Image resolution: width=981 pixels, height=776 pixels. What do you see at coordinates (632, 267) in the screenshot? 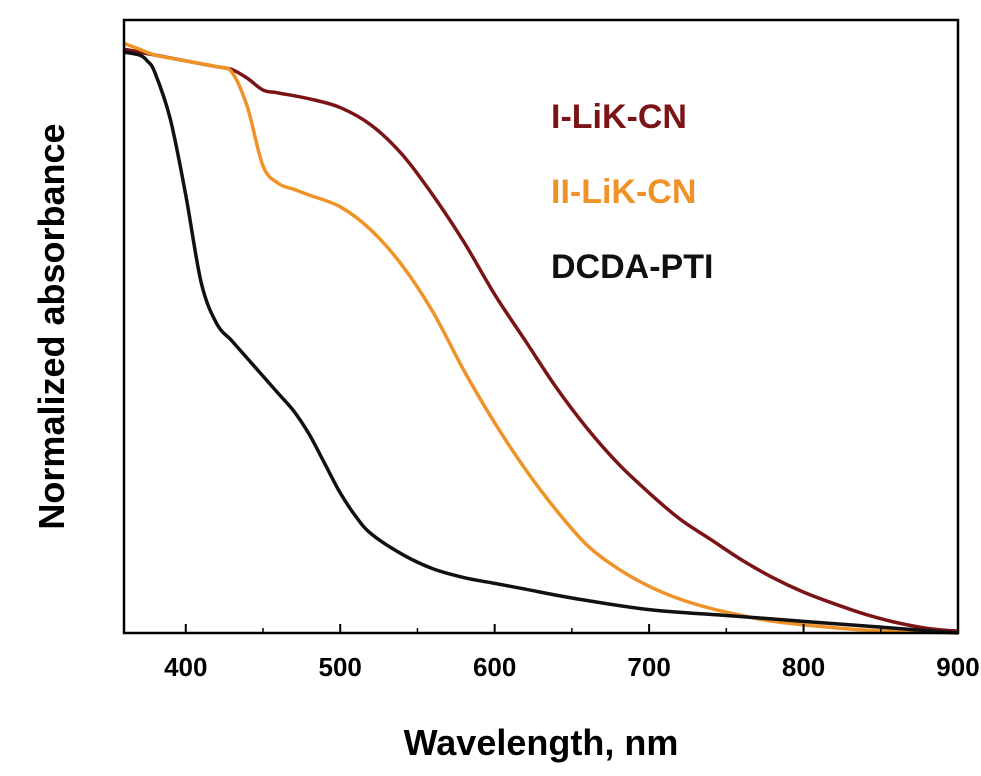
I see `legend-label-dcda-pti: DCDA-PTI` at bounding box center [632, 267].